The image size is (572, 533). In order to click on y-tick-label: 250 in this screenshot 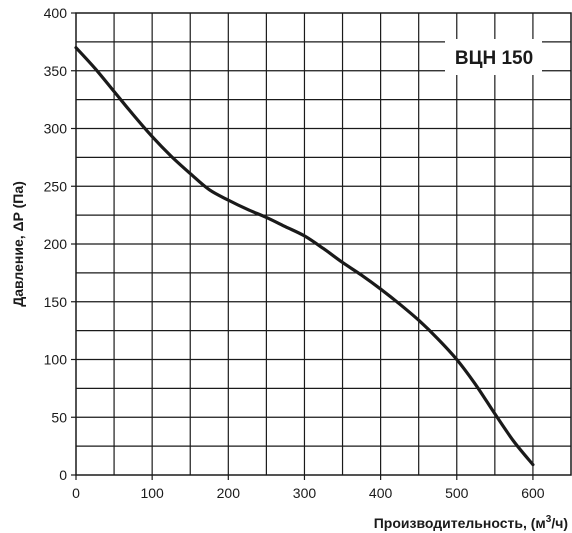, I will do `click(56, 186)`.